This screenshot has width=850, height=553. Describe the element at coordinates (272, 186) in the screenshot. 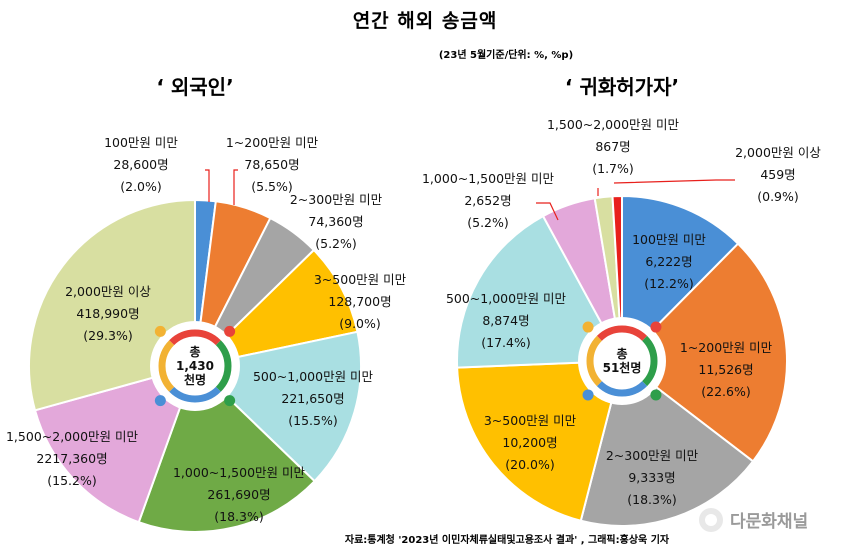

I see `data-label-line: (5.5%)` at that location.